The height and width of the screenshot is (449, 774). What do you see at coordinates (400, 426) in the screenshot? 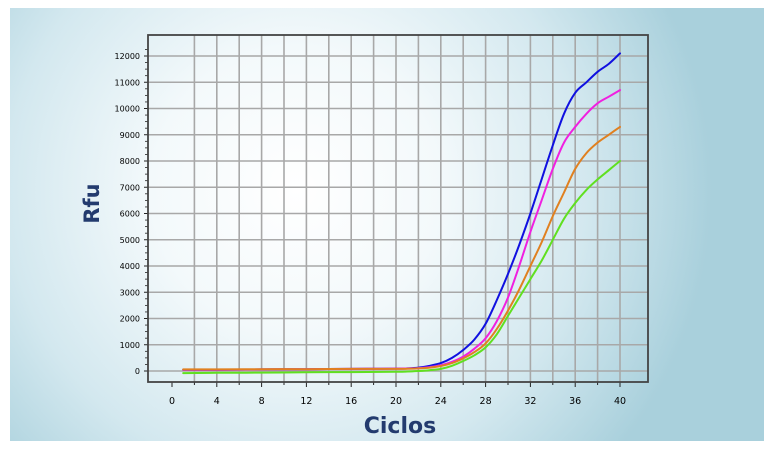
I see `x-axis-title: Ciclos` at bounding box center [400, 426].